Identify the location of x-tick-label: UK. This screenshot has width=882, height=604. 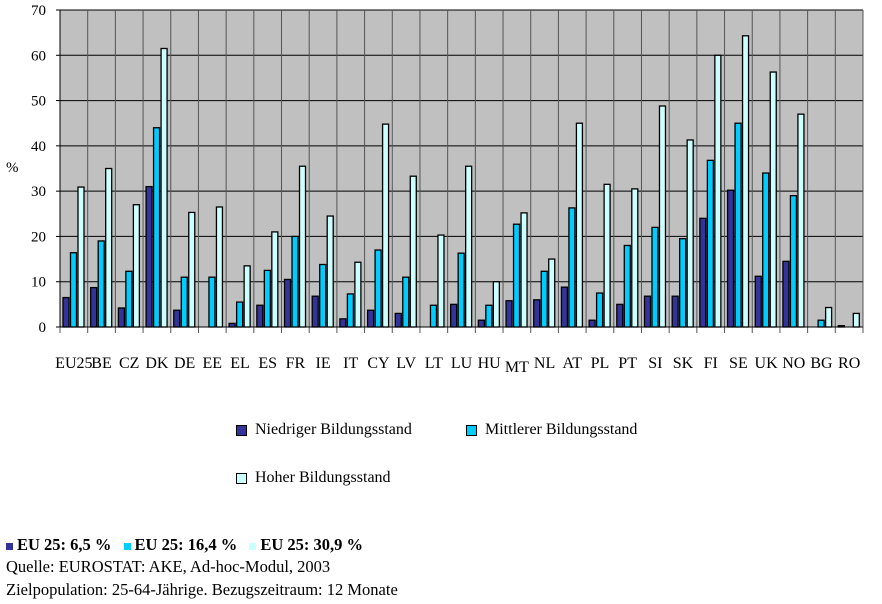
(767, 363).